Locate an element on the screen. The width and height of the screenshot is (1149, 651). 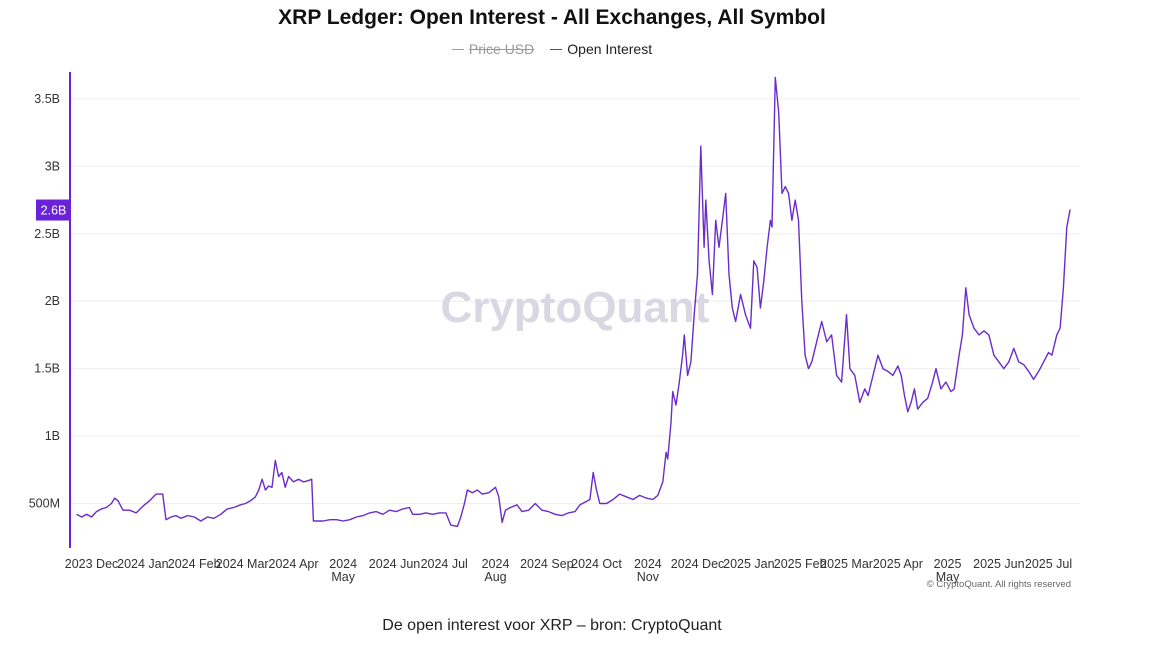
y-axis-ticks: 500M 1B 1.5B 2B 2.5B 3B 3.5B is located at coordinates (44, 301).